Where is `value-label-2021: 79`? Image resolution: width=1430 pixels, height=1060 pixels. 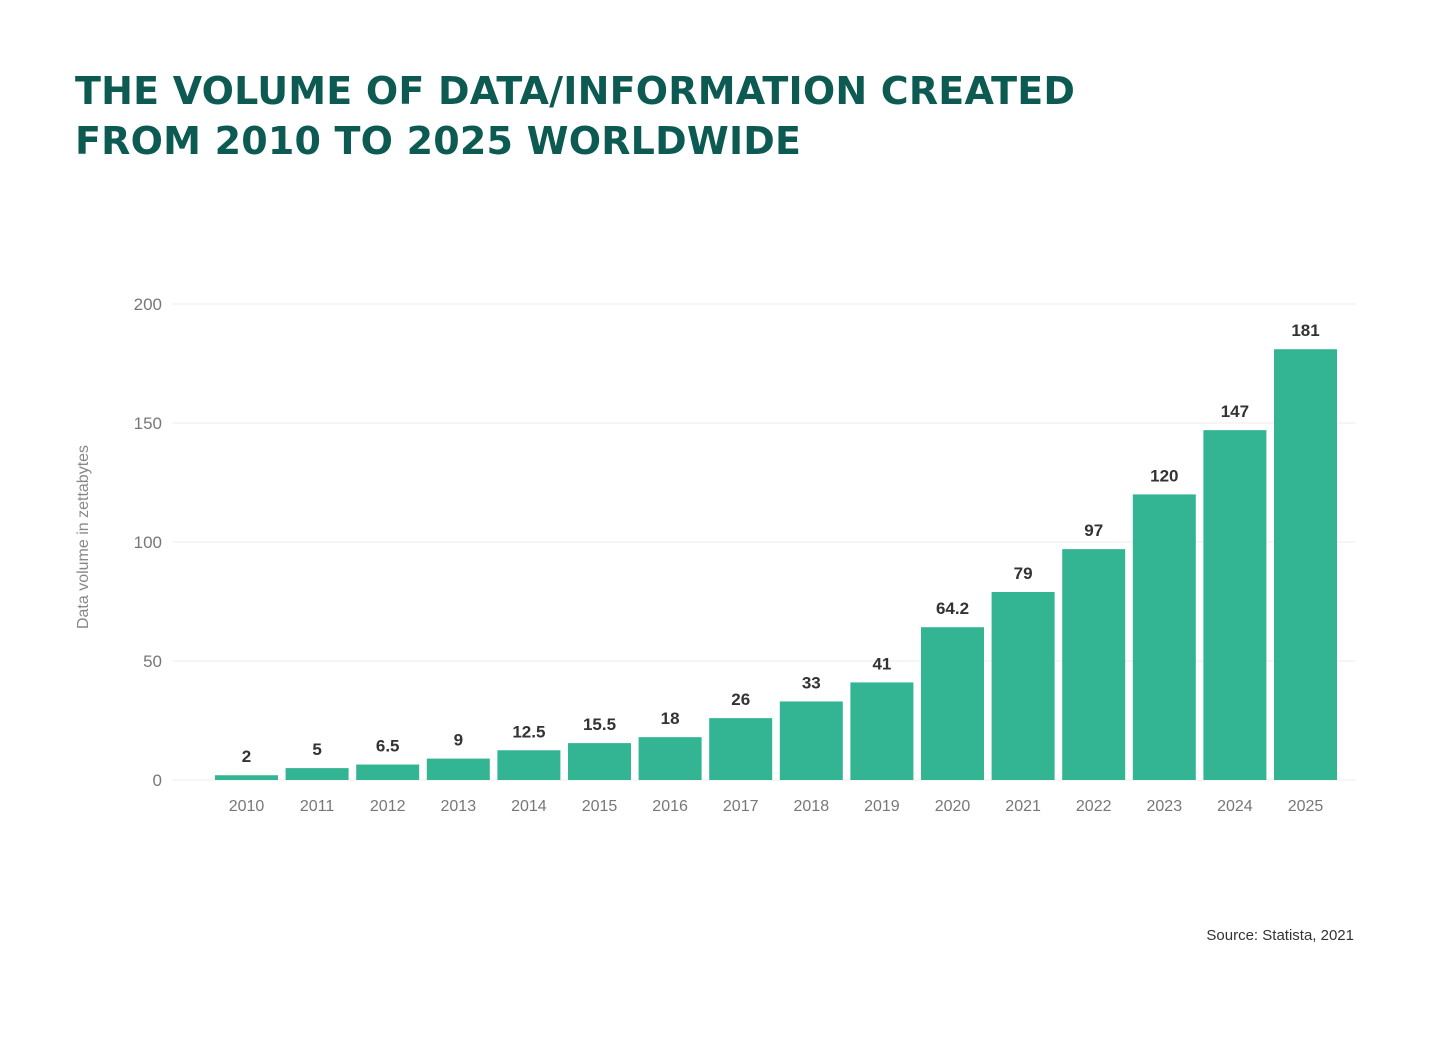 value-label-2021: 79 is located at coordinates (1023, 573).